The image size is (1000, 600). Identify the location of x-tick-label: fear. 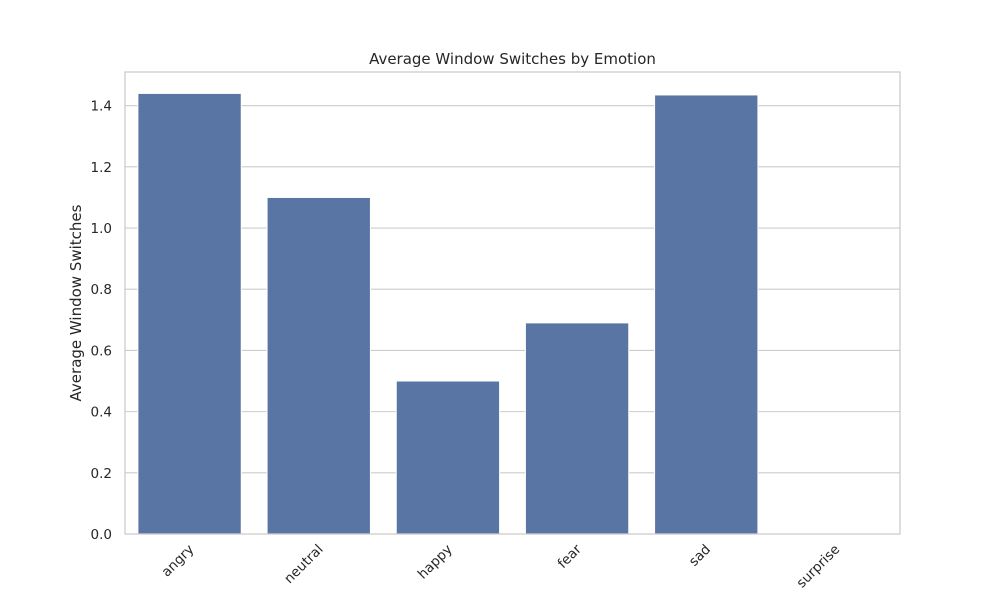
(570, 556).